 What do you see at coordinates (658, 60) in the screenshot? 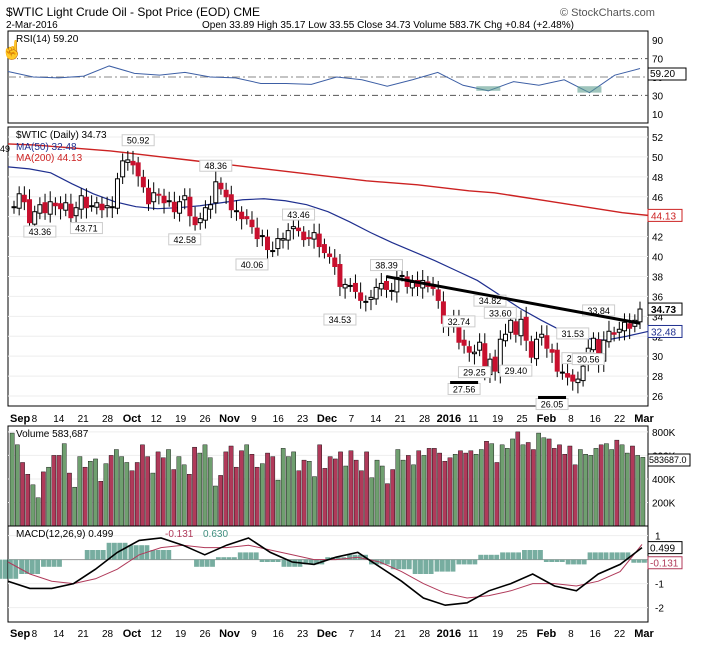
I see `rsi-tick-label: 70` at bounding box center [658, 60].